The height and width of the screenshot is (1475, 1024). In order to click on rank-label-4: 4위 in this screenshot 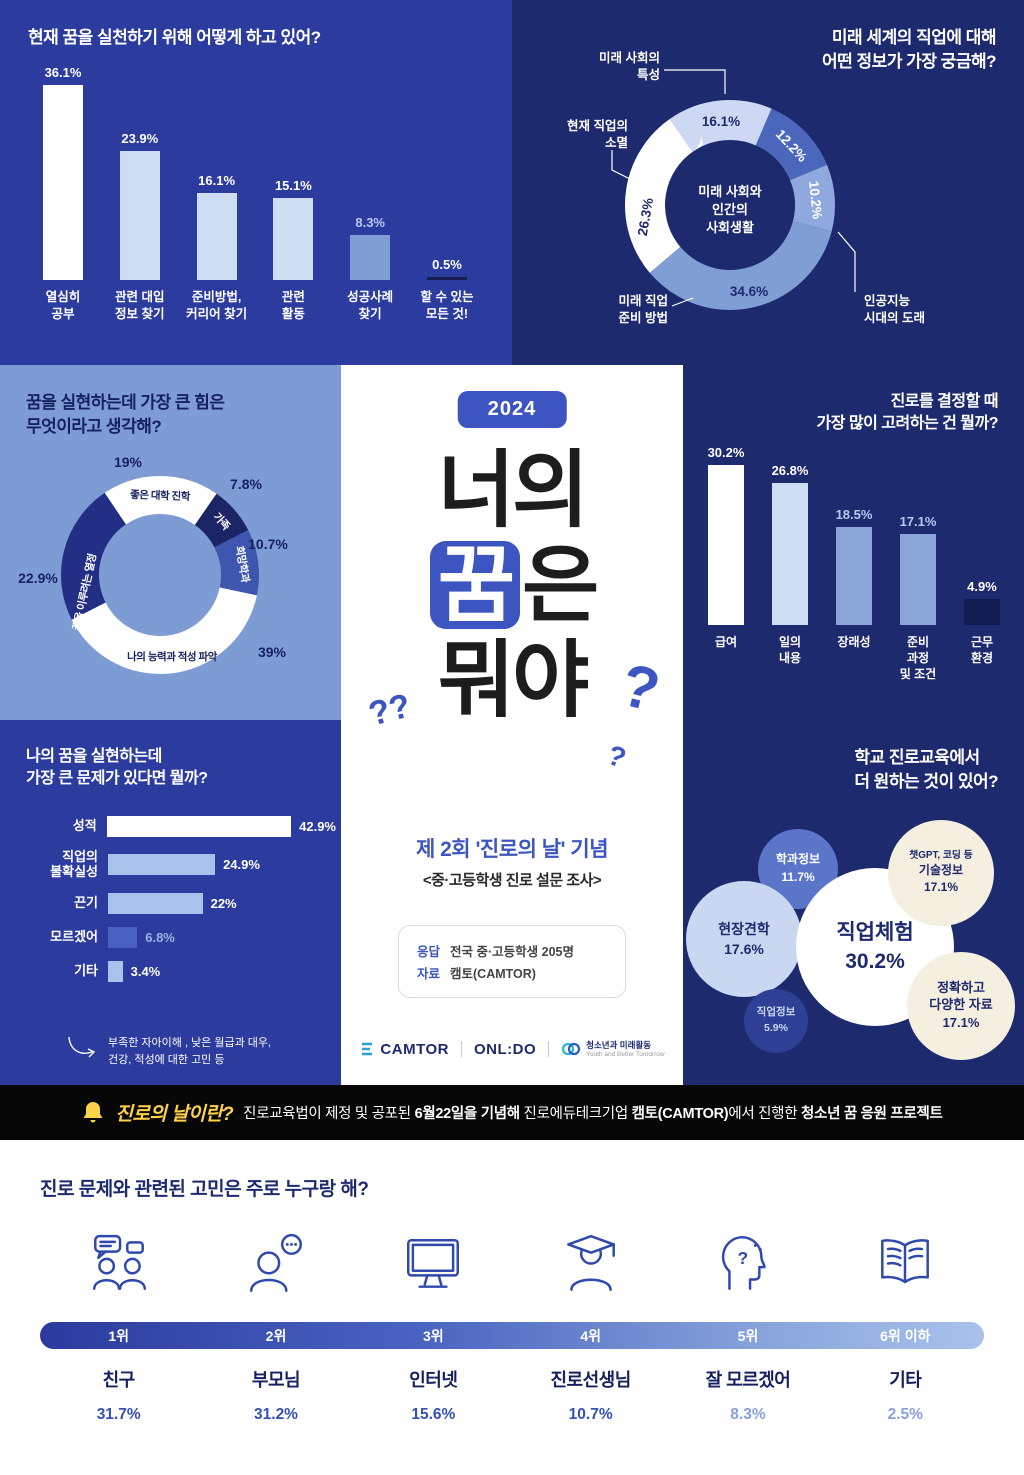, I will do `click(590, 1335)`.